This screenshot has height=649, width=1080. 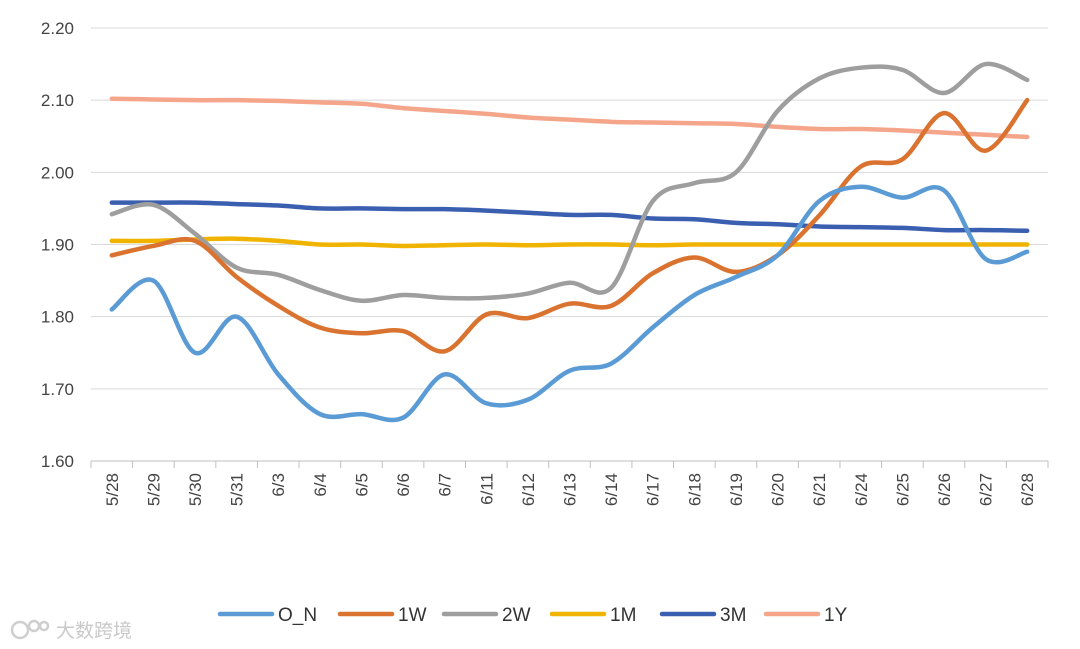 What do you see at coordinates (486, 489) in the screenshot?
I see `x-tick-label: 6/11` at bounding box center [486, 489].